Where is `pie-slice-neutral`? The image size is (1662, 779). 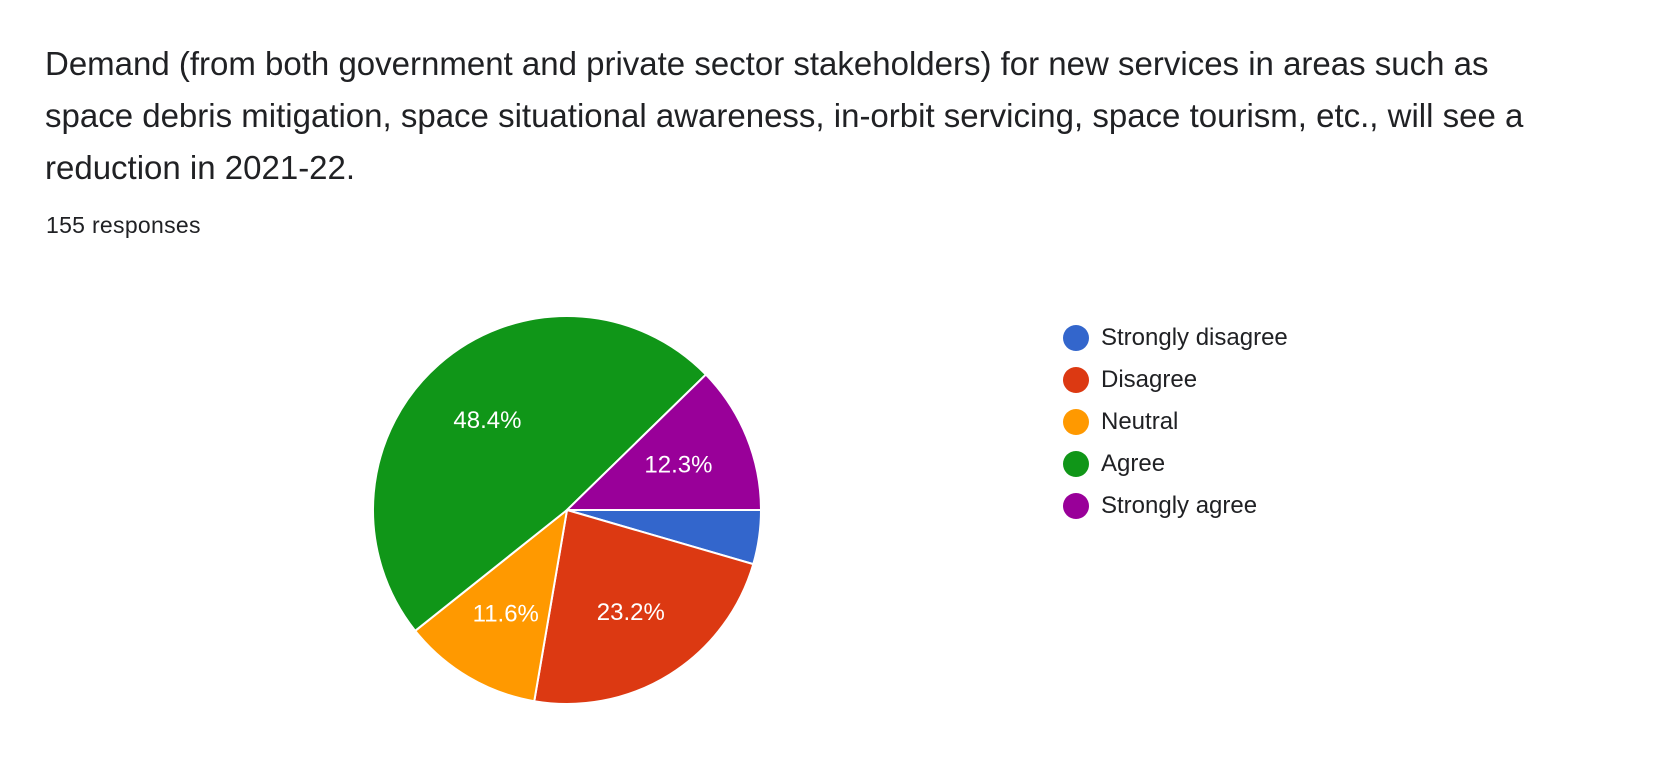 pie-slice-neutral is located at coordinates (491, 605).